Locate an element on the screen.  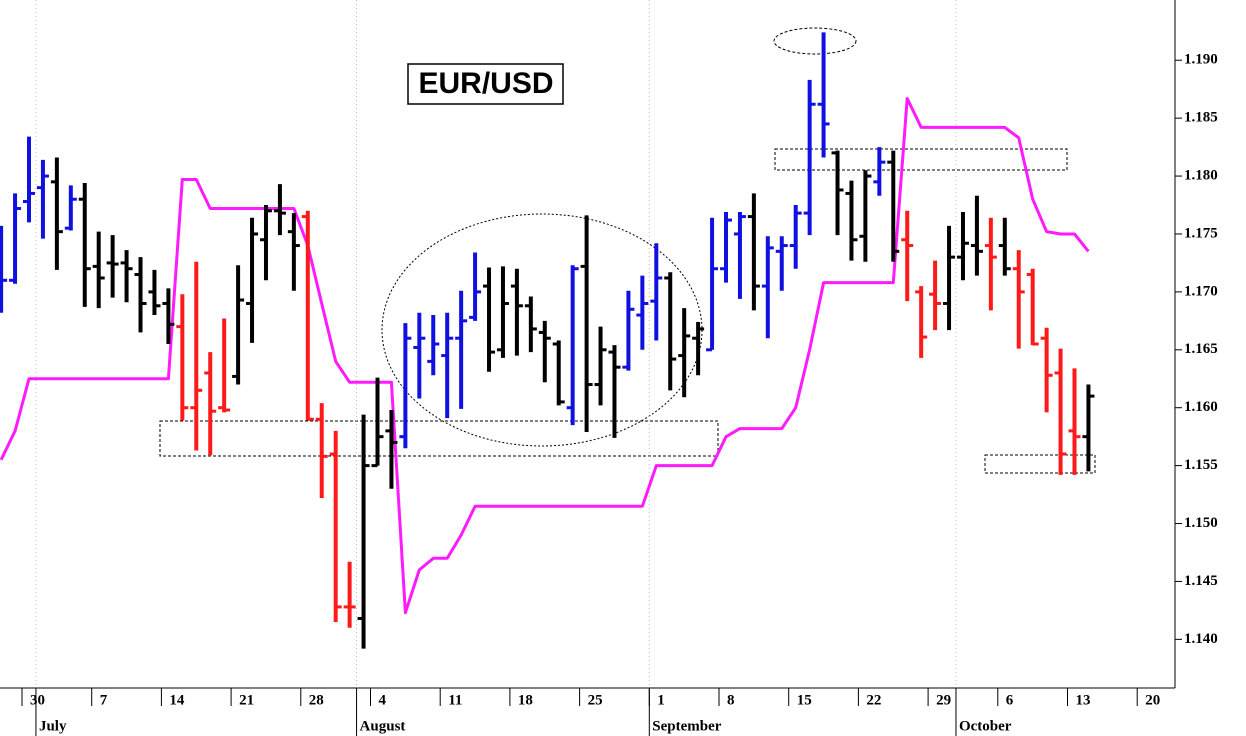
spike-ellipse is located at coordinates (815, 41).